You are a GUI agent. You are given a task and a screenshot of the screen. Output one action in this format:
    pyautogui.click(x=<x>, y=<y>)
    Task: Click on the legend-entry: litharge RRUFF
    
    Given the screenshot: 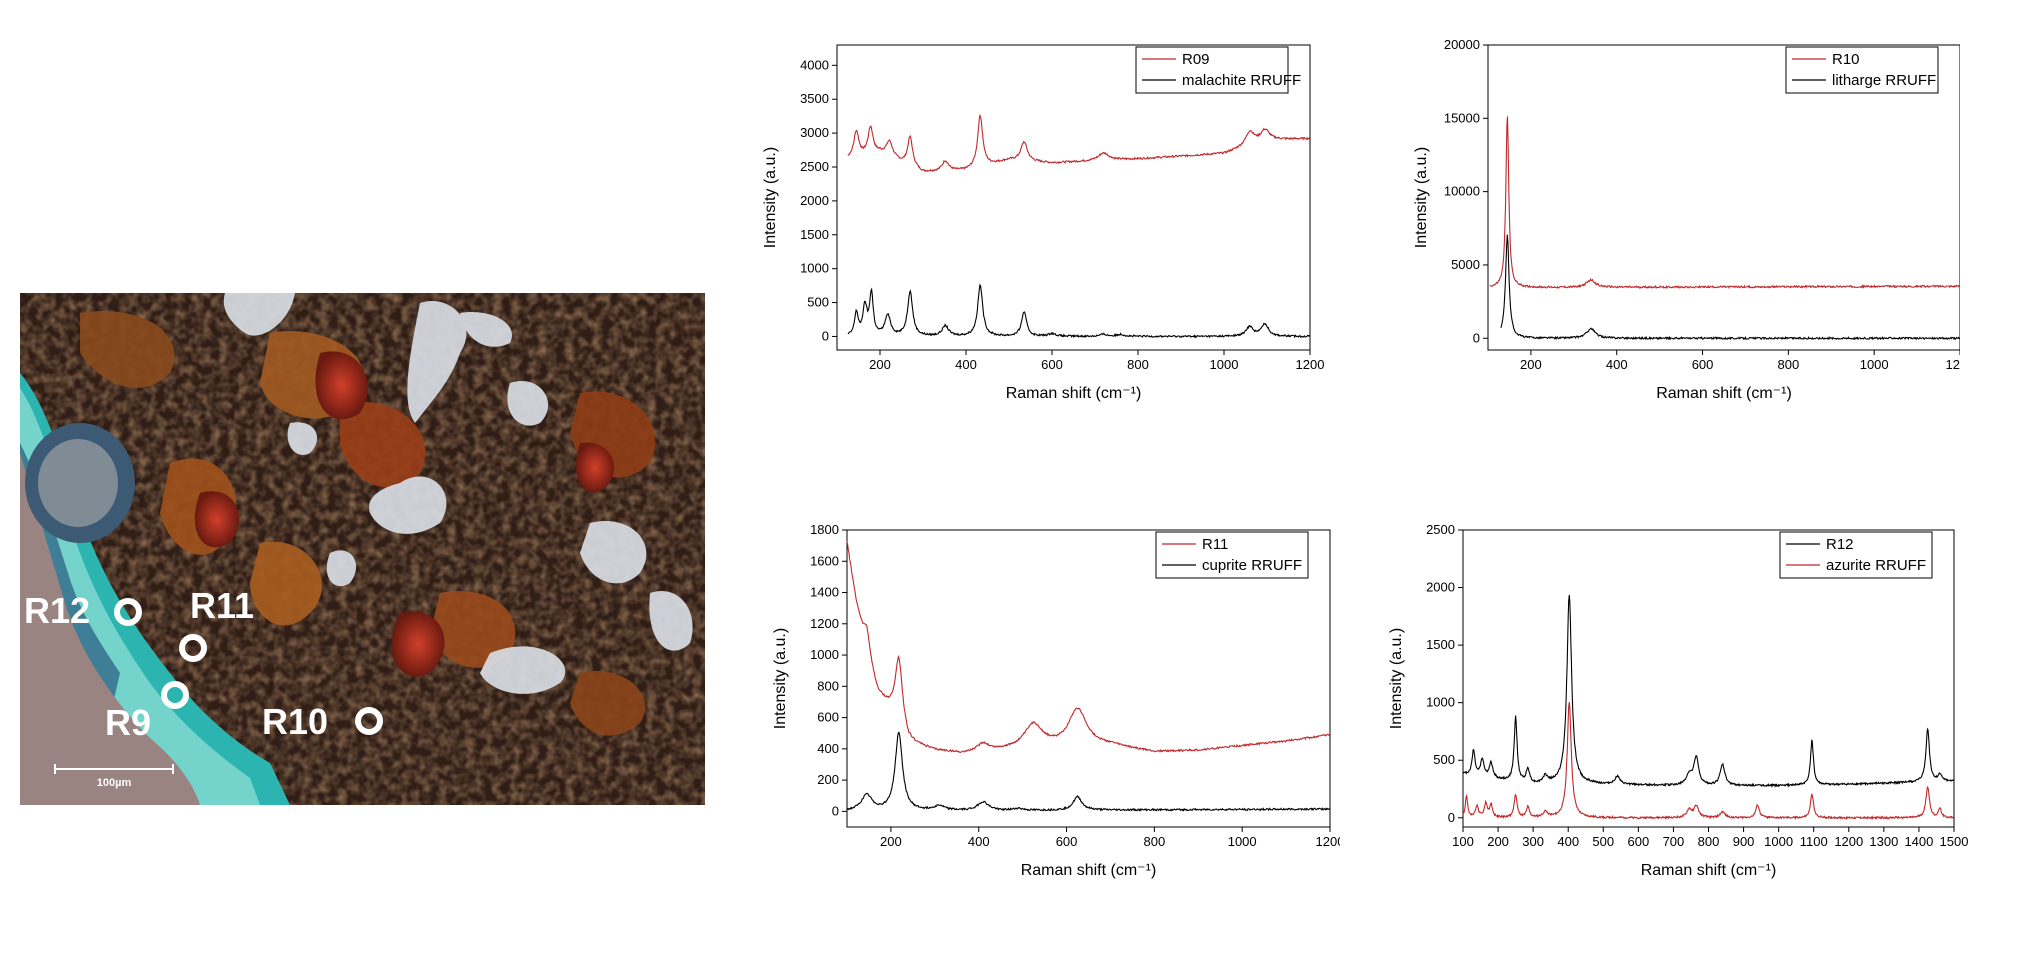 What is the action you would take?
    pyautogui.click(x=1884, y=80)
    